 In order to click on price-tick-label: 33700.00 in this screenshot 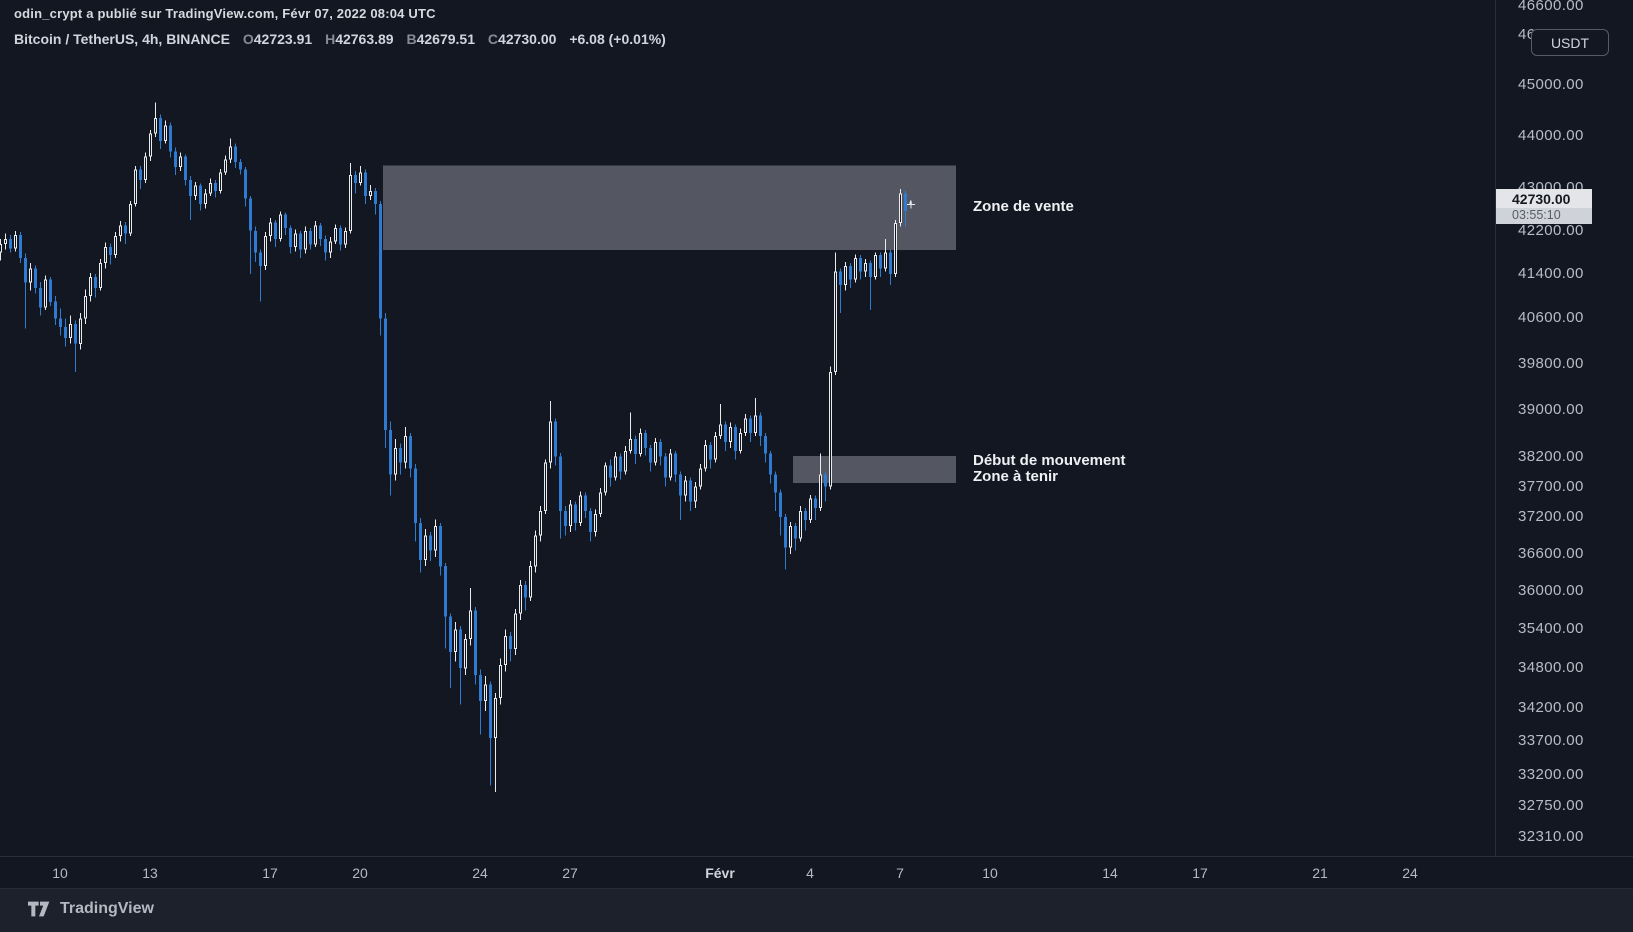, I will do `click(1551, 741)`.